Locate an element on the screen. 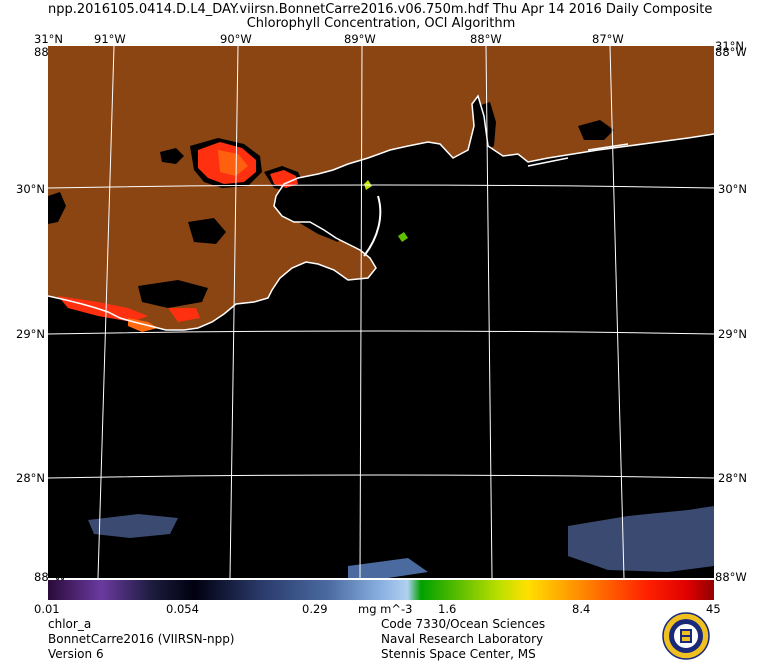 This screenshot has width=762, height=664. footer-dataset: BonnetCarre2016 (VIIRSN-npp) is located at coordinates (141, 639).